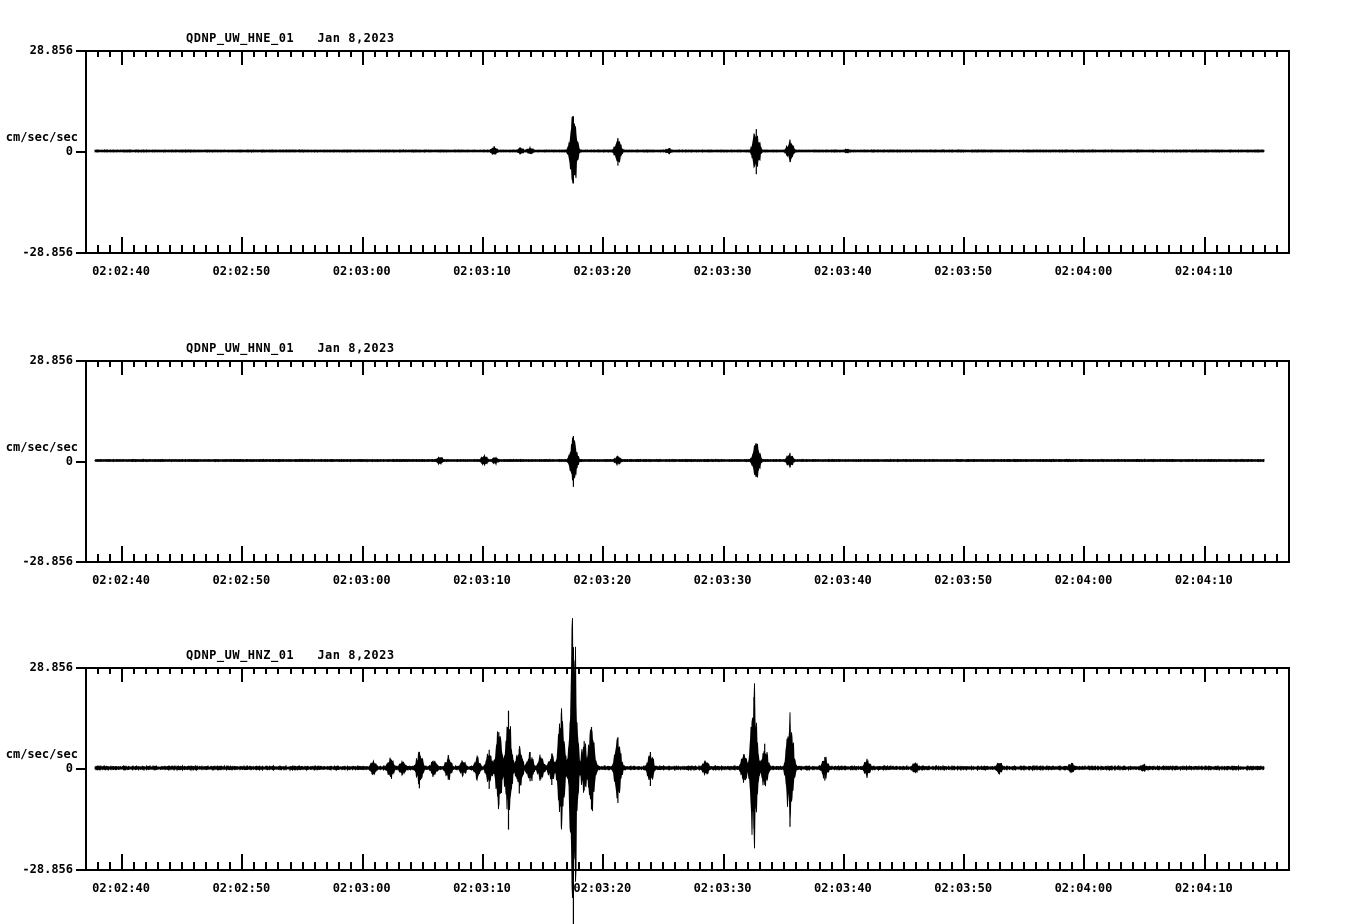 This screenshot has width=1358, height=924. I want to click on plot-frame-top-hnn, so click(686, 361).